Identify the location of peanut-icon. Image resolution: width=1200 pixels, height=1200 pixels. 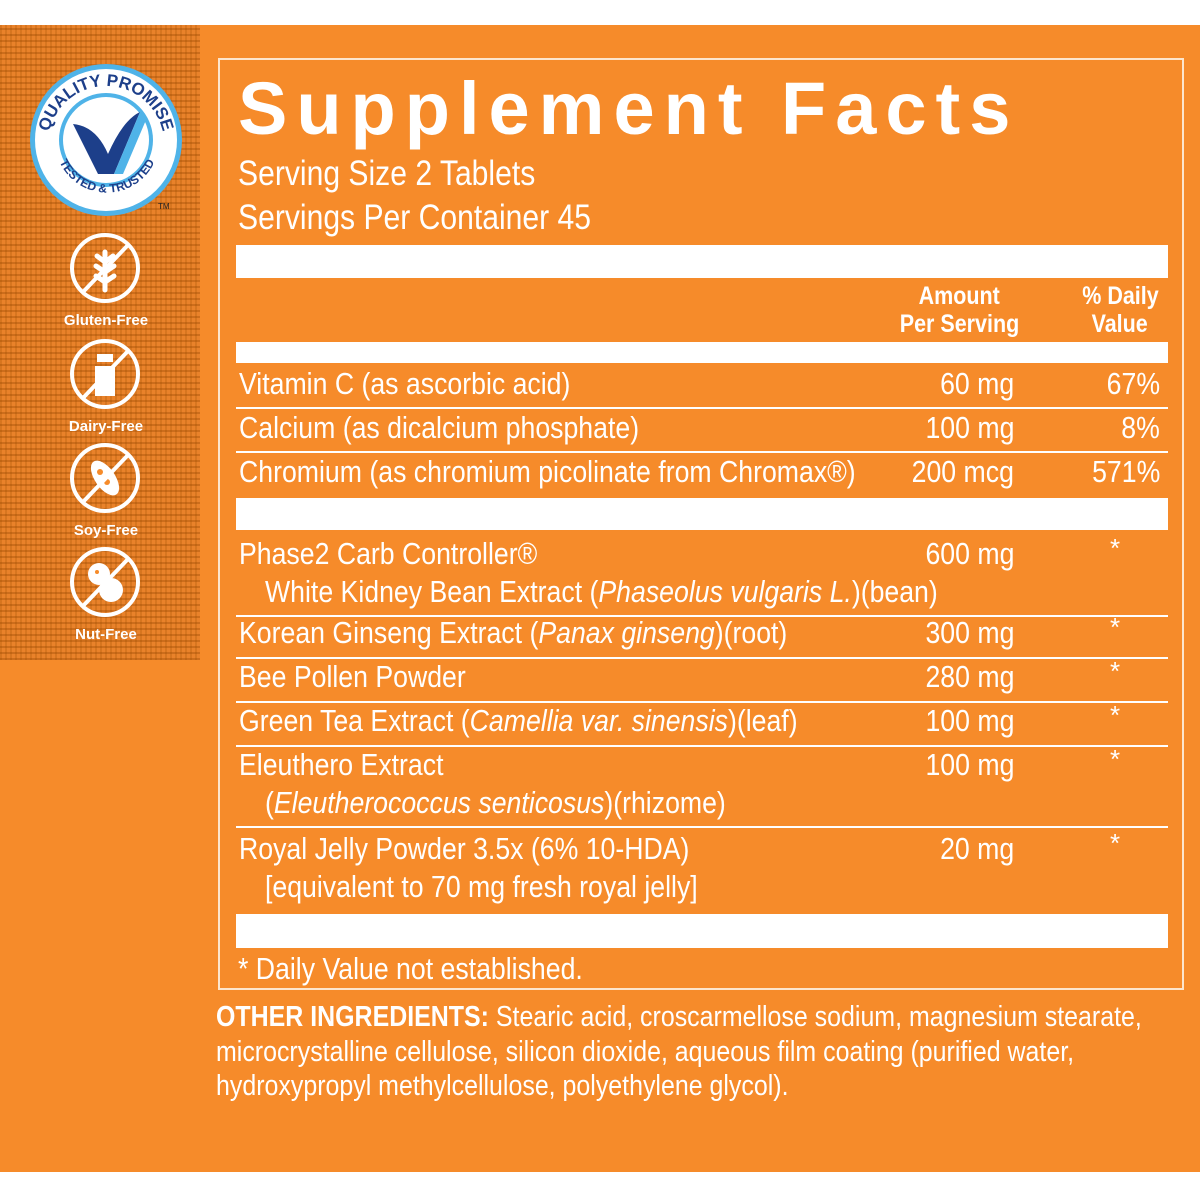
(105, 582).